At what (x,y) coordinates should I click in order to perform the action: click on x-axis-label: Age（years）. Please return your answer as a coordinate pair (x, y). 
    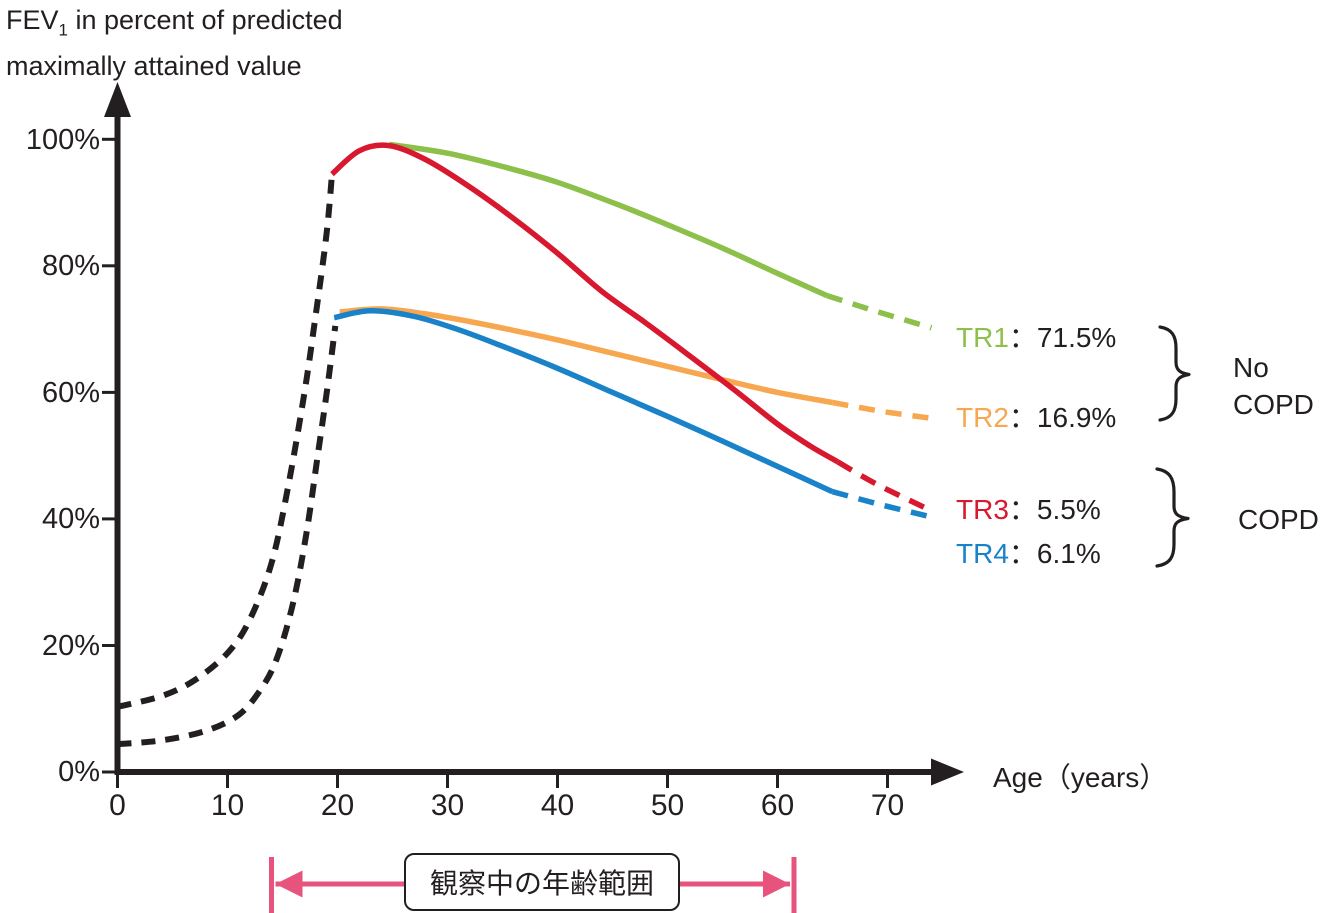
    Looking at the image, I should click on (1080, 777).